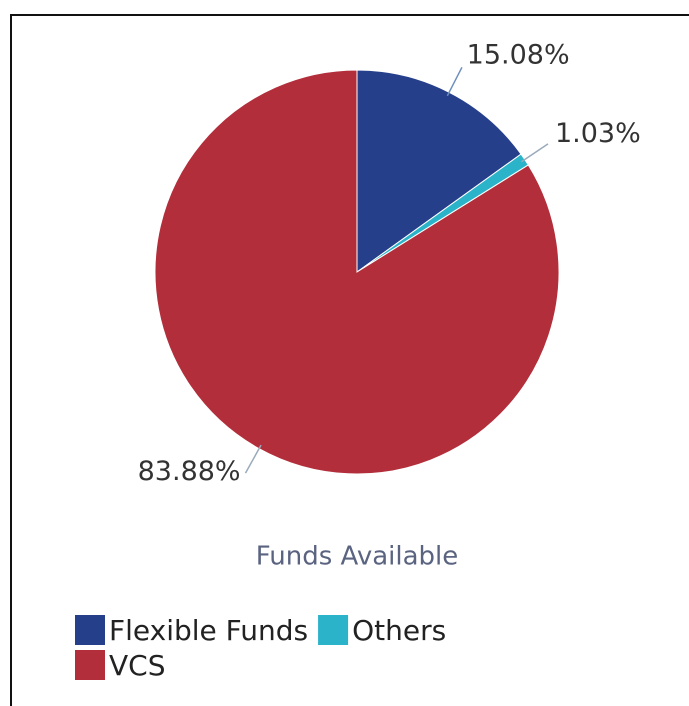  What do you see at coordinates (357, 557) in the screenshot?
I see `chart-title: Funds Available` at bounding box center [357, 557].